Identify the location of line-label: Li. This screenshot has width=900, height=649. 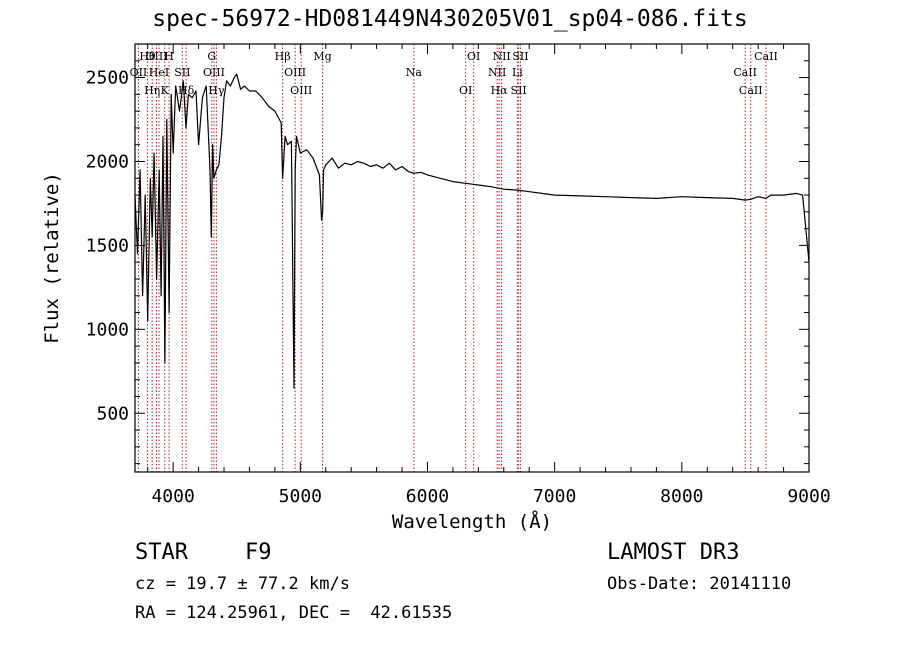
(517, 72).